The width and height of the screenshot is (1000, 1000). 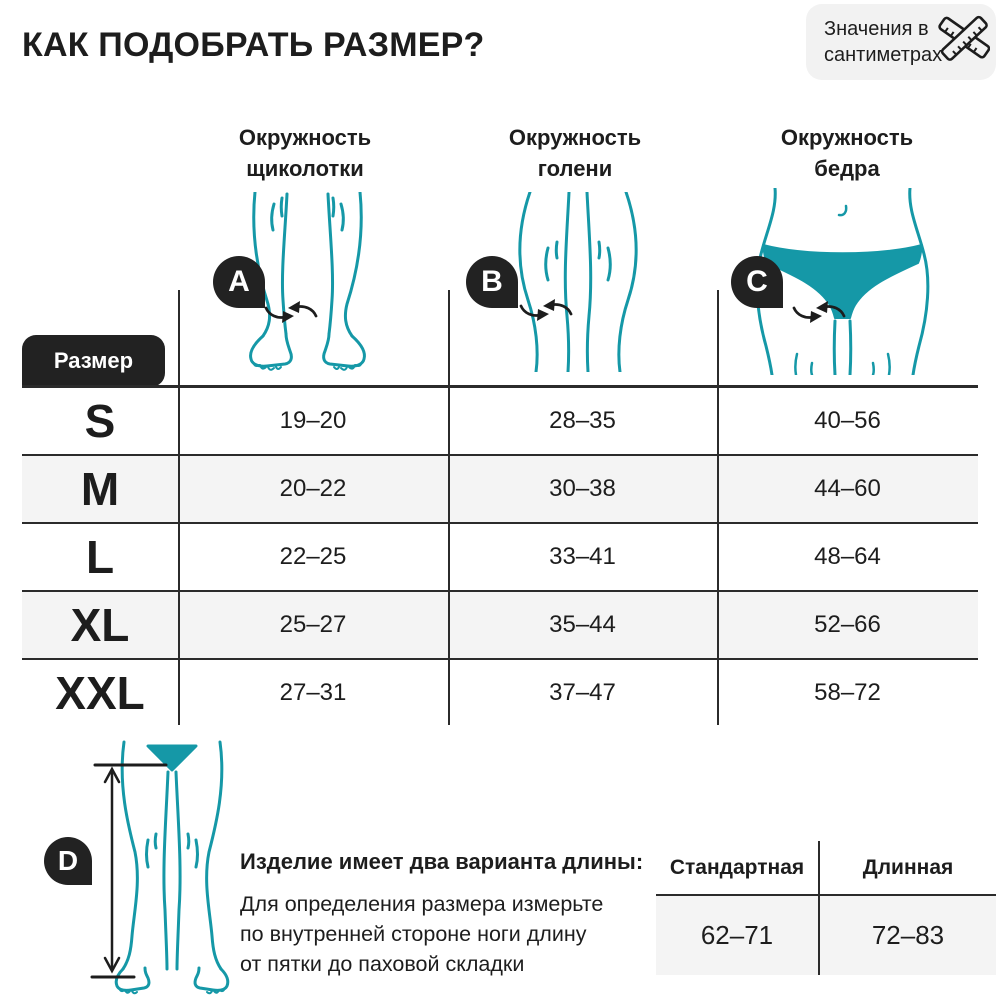 I want to click on circumference-arrow-icon-b, so click(x=546, y=312).